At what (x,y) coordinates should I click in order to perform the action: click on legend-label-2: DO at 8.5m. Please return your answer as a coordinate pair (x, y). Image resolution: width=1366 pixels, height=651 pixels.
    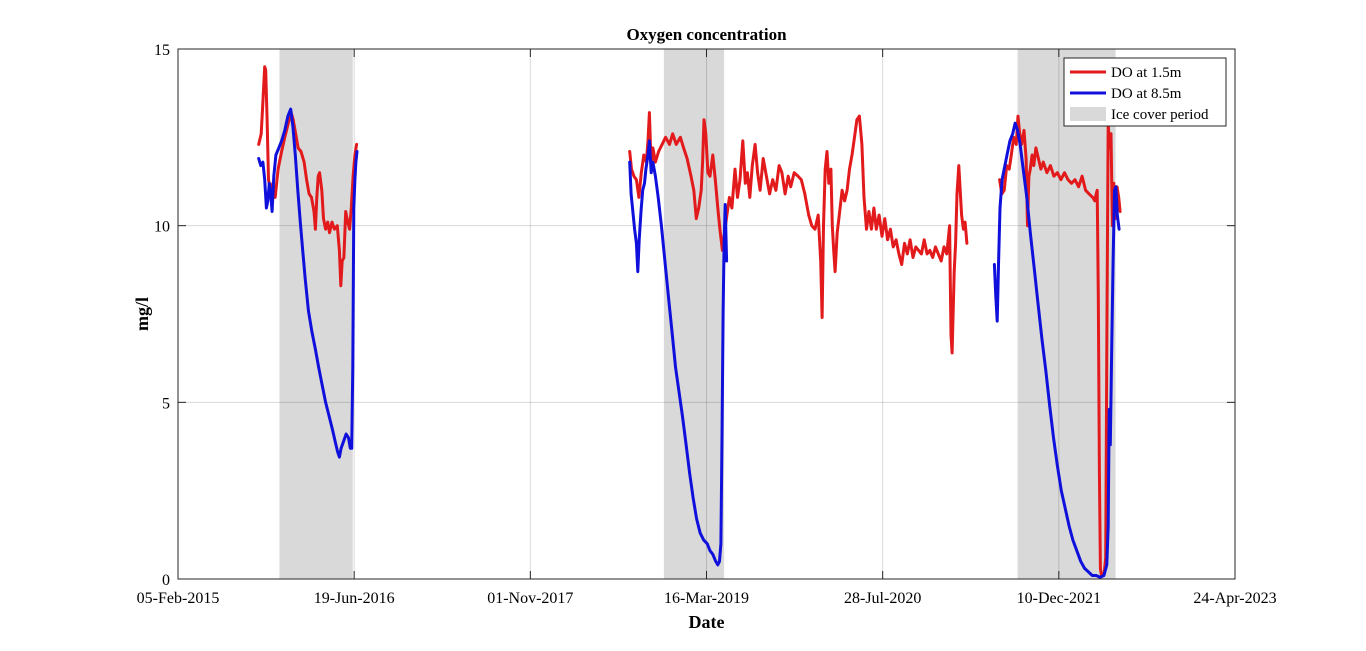
    Looking at the image, I should click on (1146, 94).